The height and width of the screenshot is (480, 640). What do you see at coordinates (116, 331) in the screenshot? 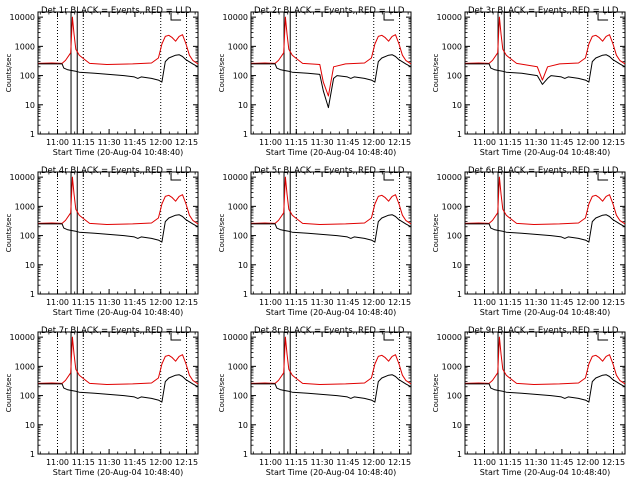
I see `panel-title: Det 7r BLACK = Events, RED = LLD` at bounding box center [116, 331].